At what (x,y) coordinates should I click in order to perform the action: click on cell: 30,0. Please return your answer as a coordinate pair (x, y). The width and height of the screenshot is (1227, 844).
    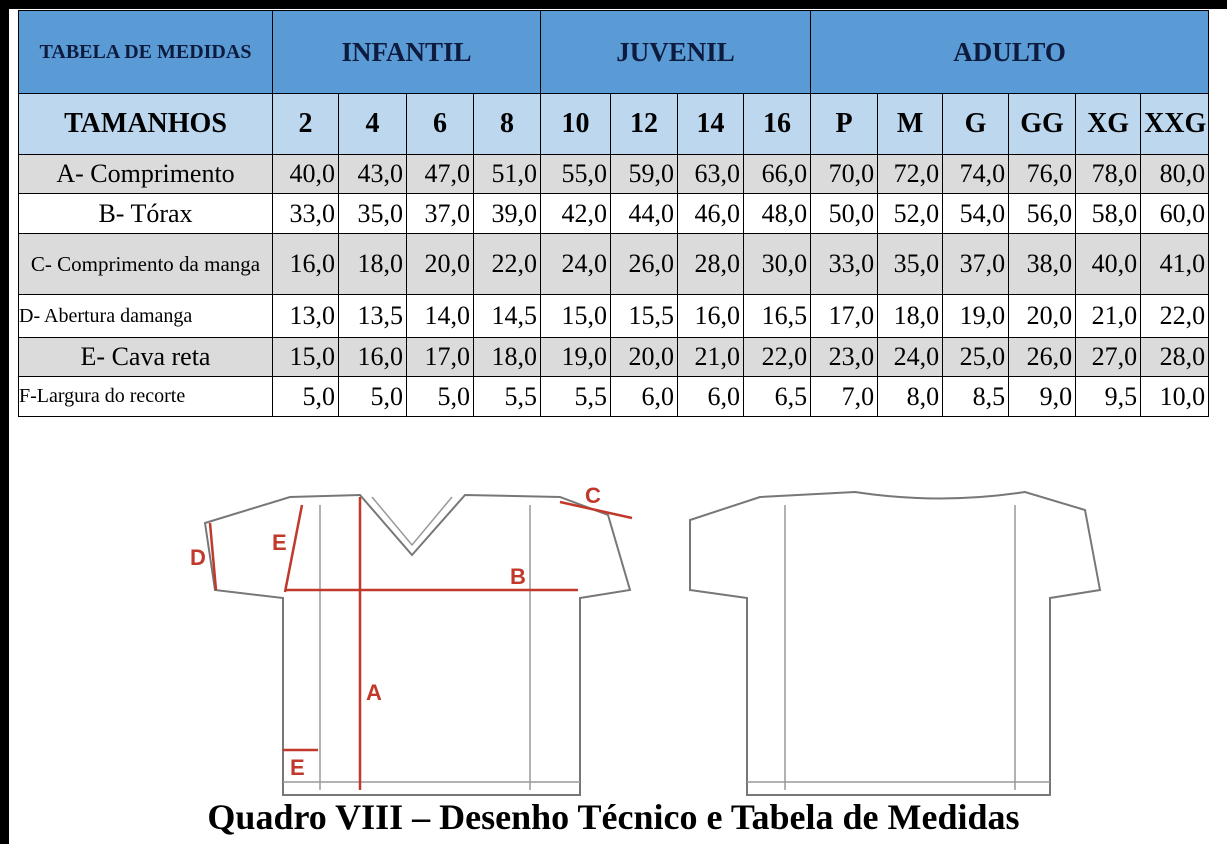
    Looking at the image, I should click on (777, 264).